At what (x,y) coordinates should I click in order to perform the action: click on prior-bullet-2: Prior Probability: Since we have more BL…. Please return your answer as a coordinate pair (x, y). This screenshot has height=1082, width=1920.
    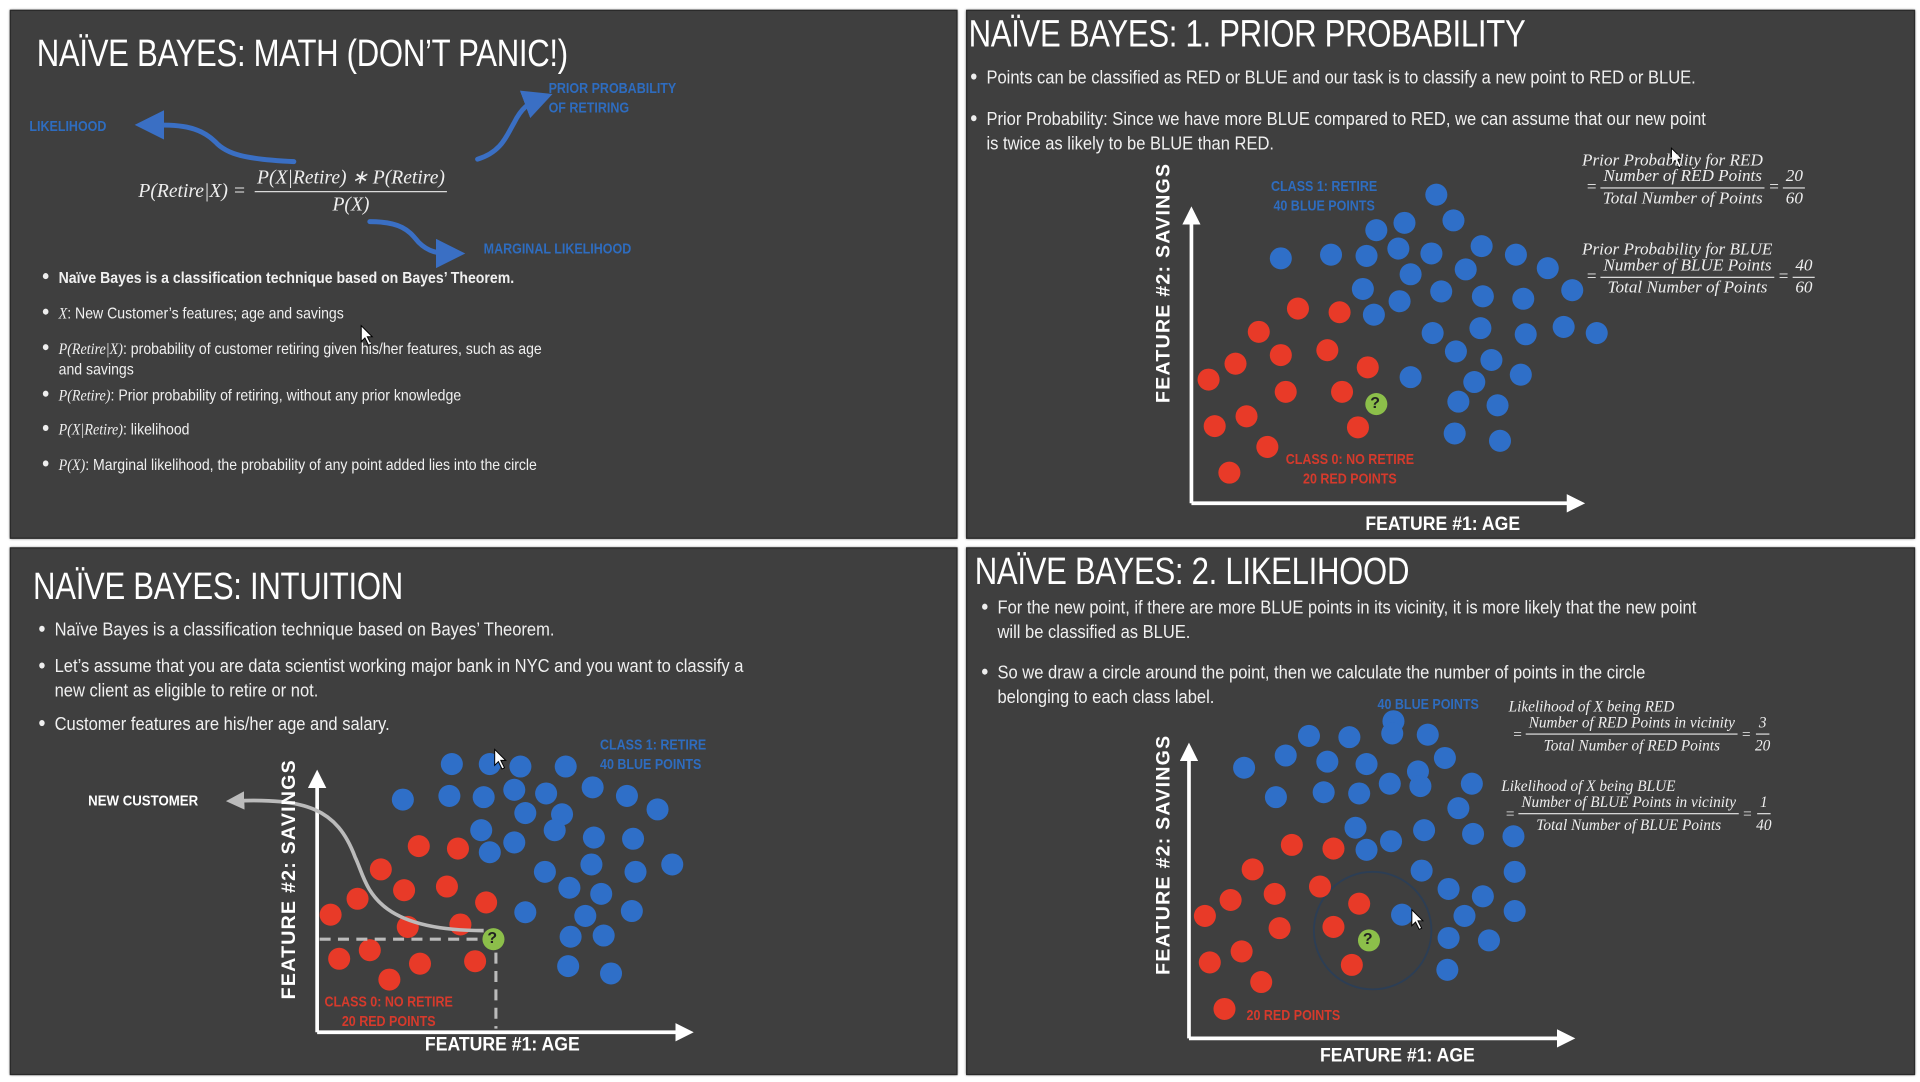
    Looking at the image, I should click on (1338, 132).